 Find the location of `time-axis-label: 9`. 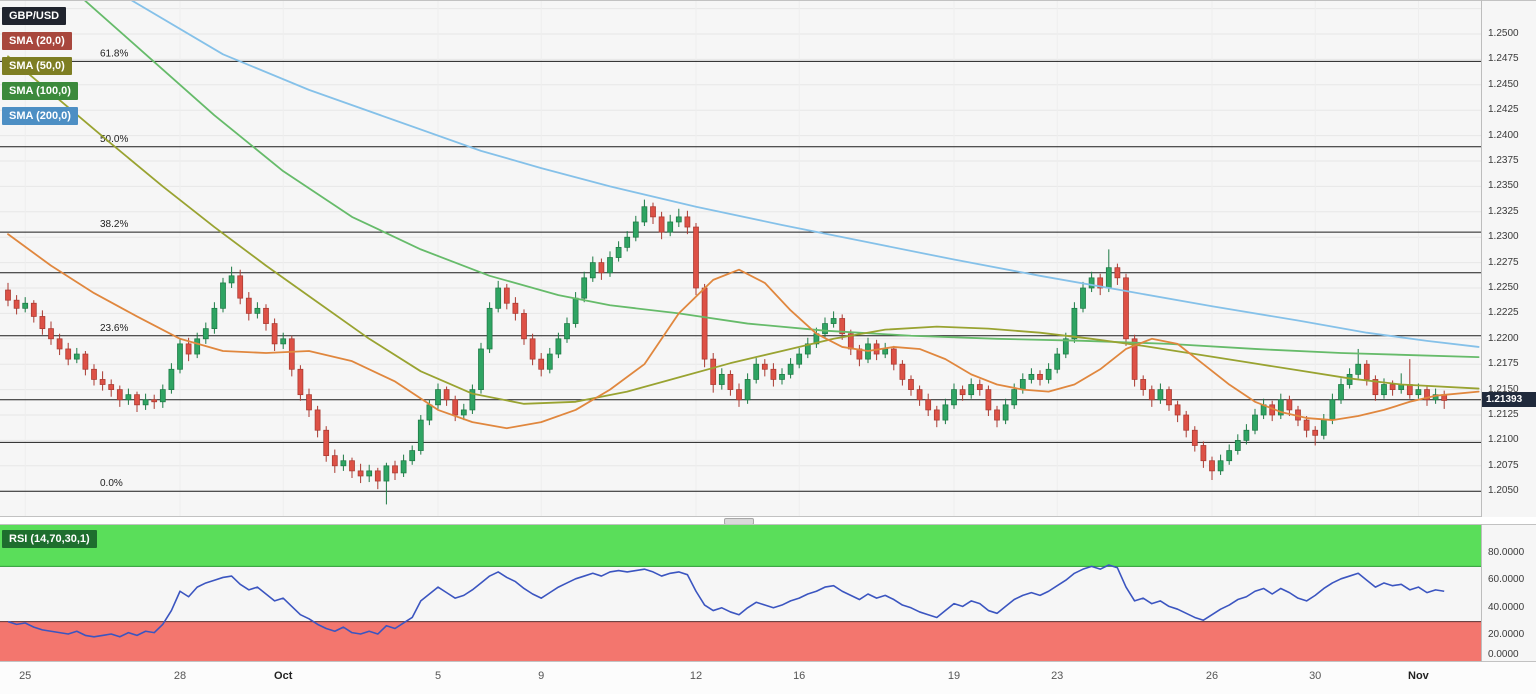

time-axis-label: 9 is located at coordinates (541, 676).